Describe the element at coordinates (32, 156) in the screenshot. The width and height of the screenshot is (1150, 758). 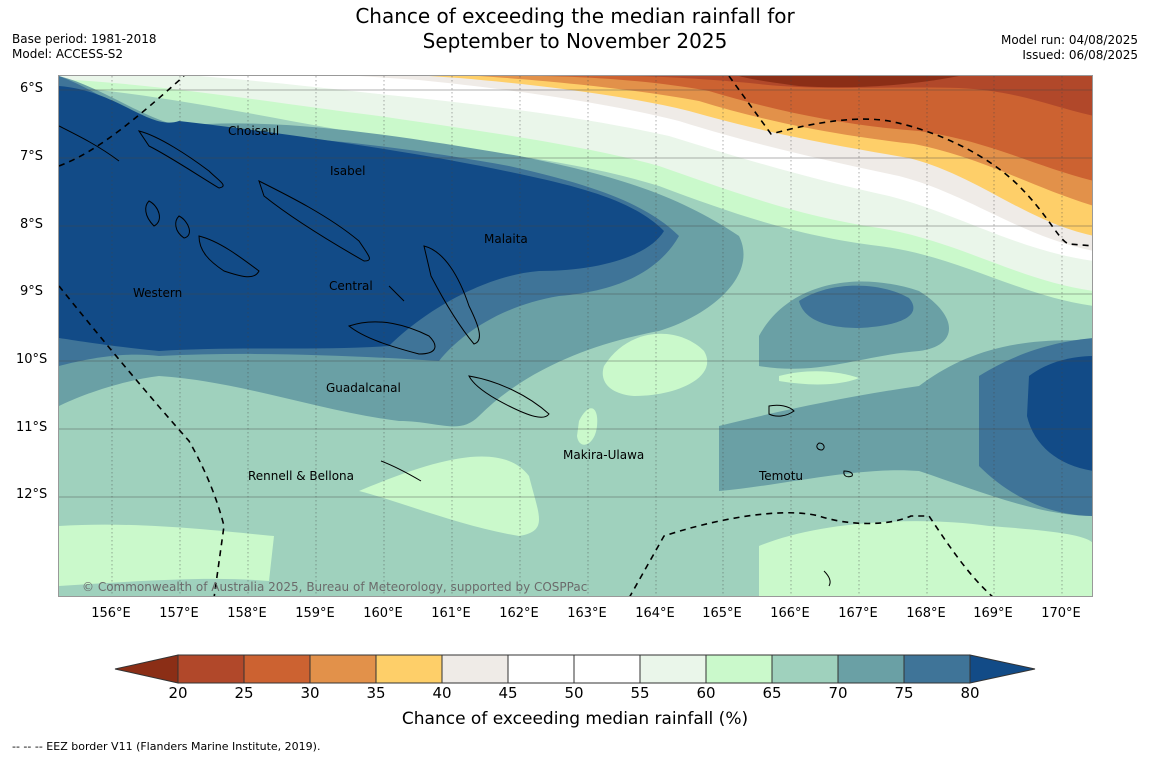
I see `lat-label-7s: 7°S` at that location.